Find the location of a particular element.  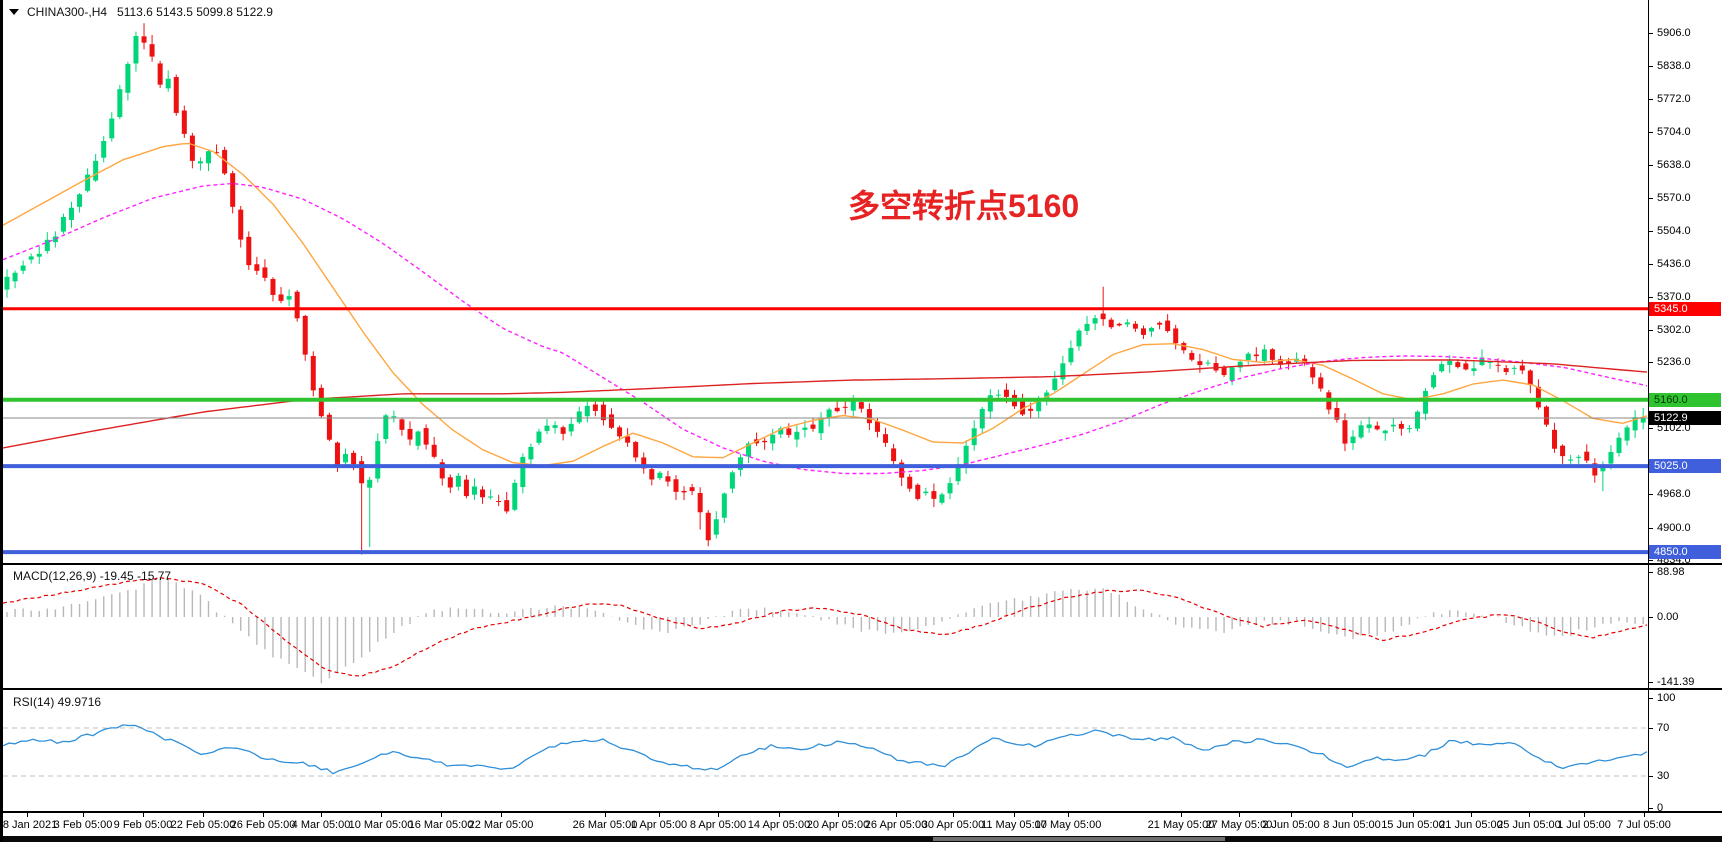

date-axis-line is located at coordinates (862, 812).